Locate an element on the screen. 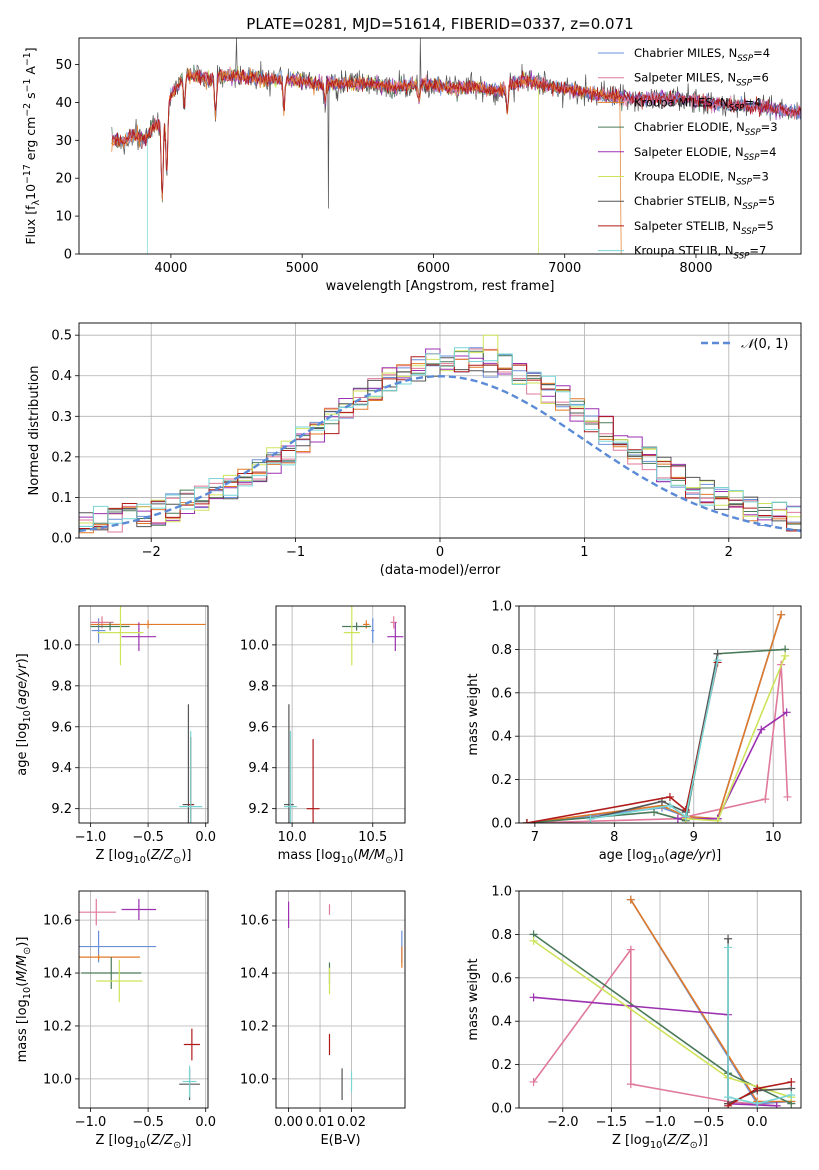 Image resolution: width=819 pixels, height=1170 pixels. x-tick-label: 2 is located at coordinates (729, 552).